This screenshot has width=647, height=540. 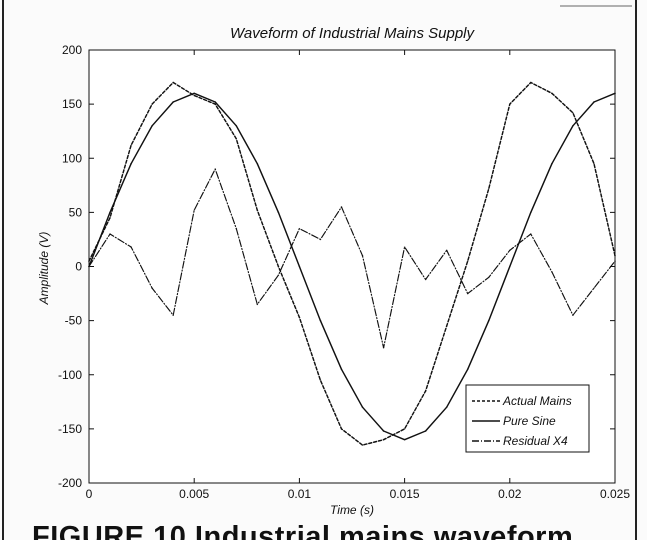 I want to click on y-tick-label: -150, so click(x=70, y=429).